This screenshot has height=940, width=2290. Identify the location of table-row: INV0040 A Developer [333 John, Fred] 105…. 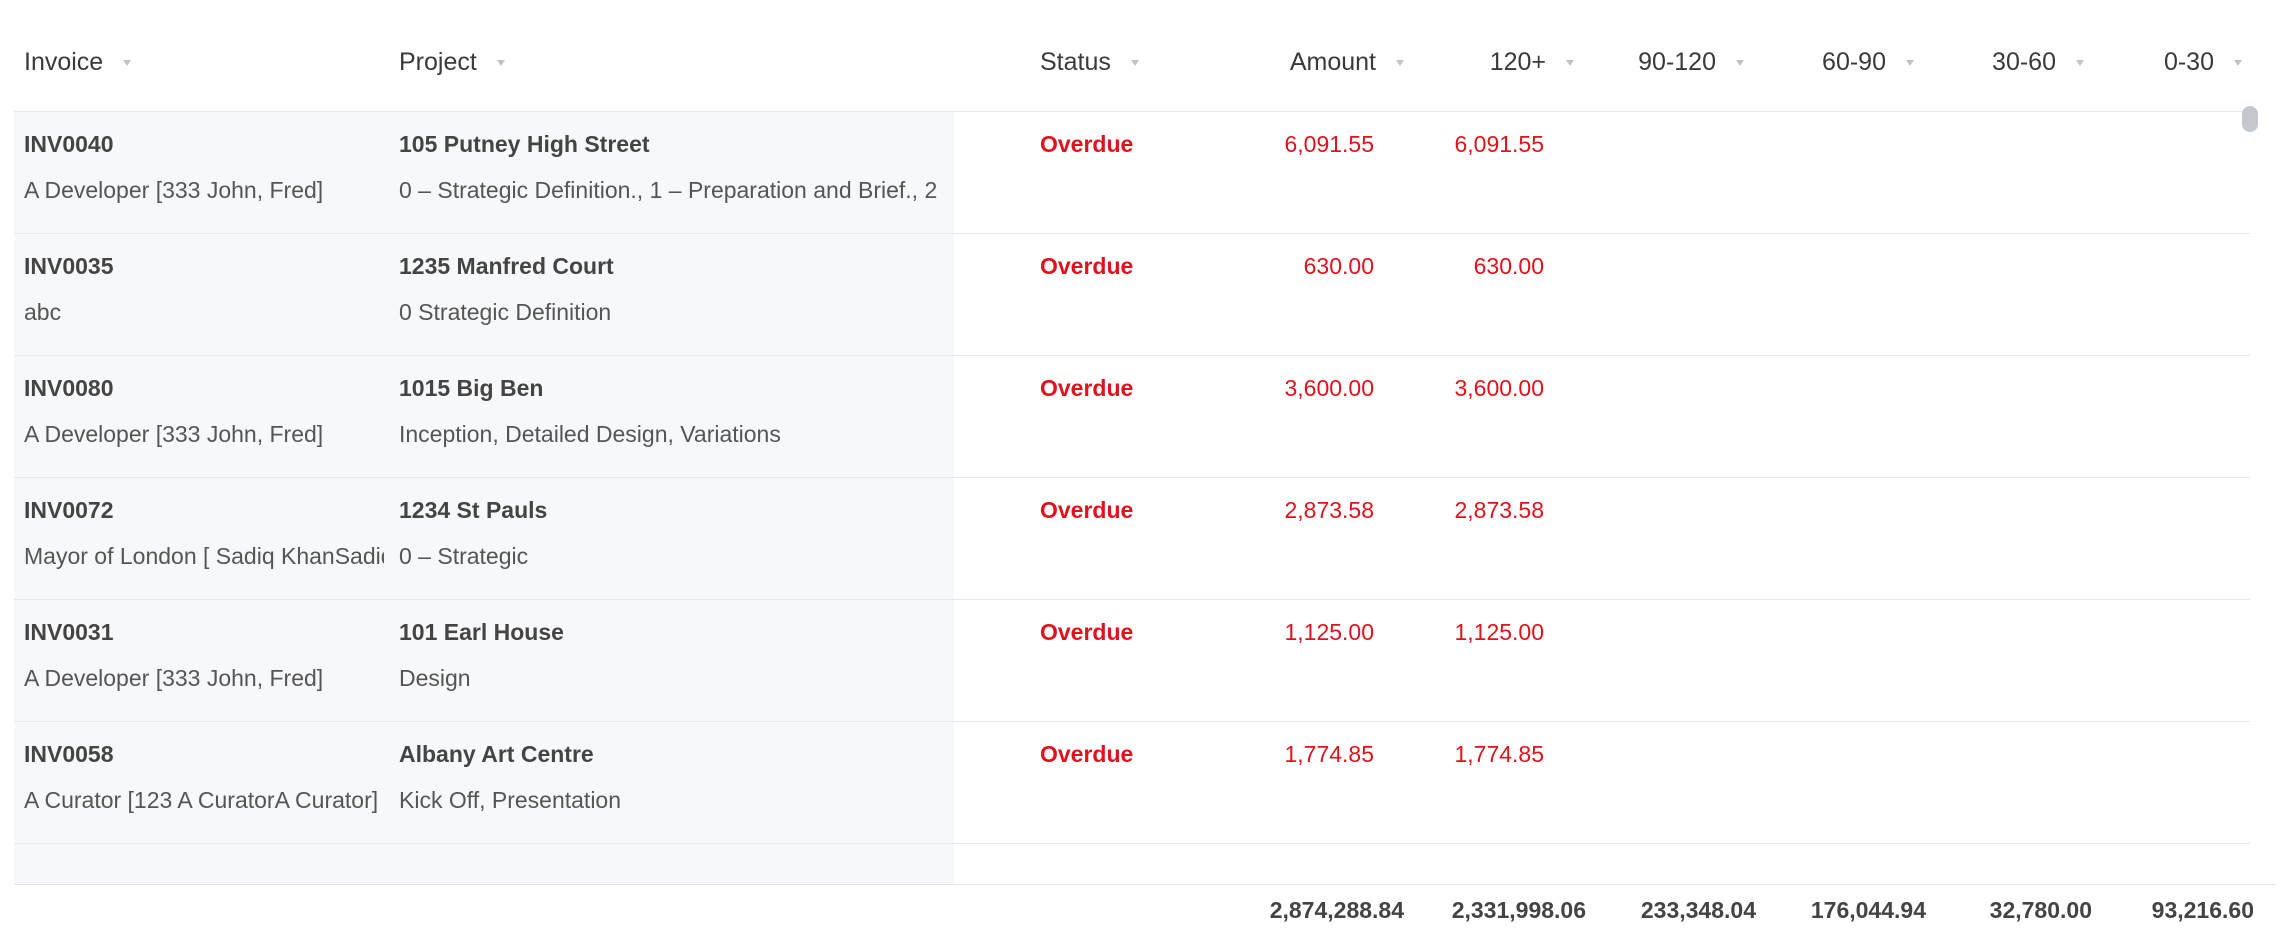
(1132, 173).